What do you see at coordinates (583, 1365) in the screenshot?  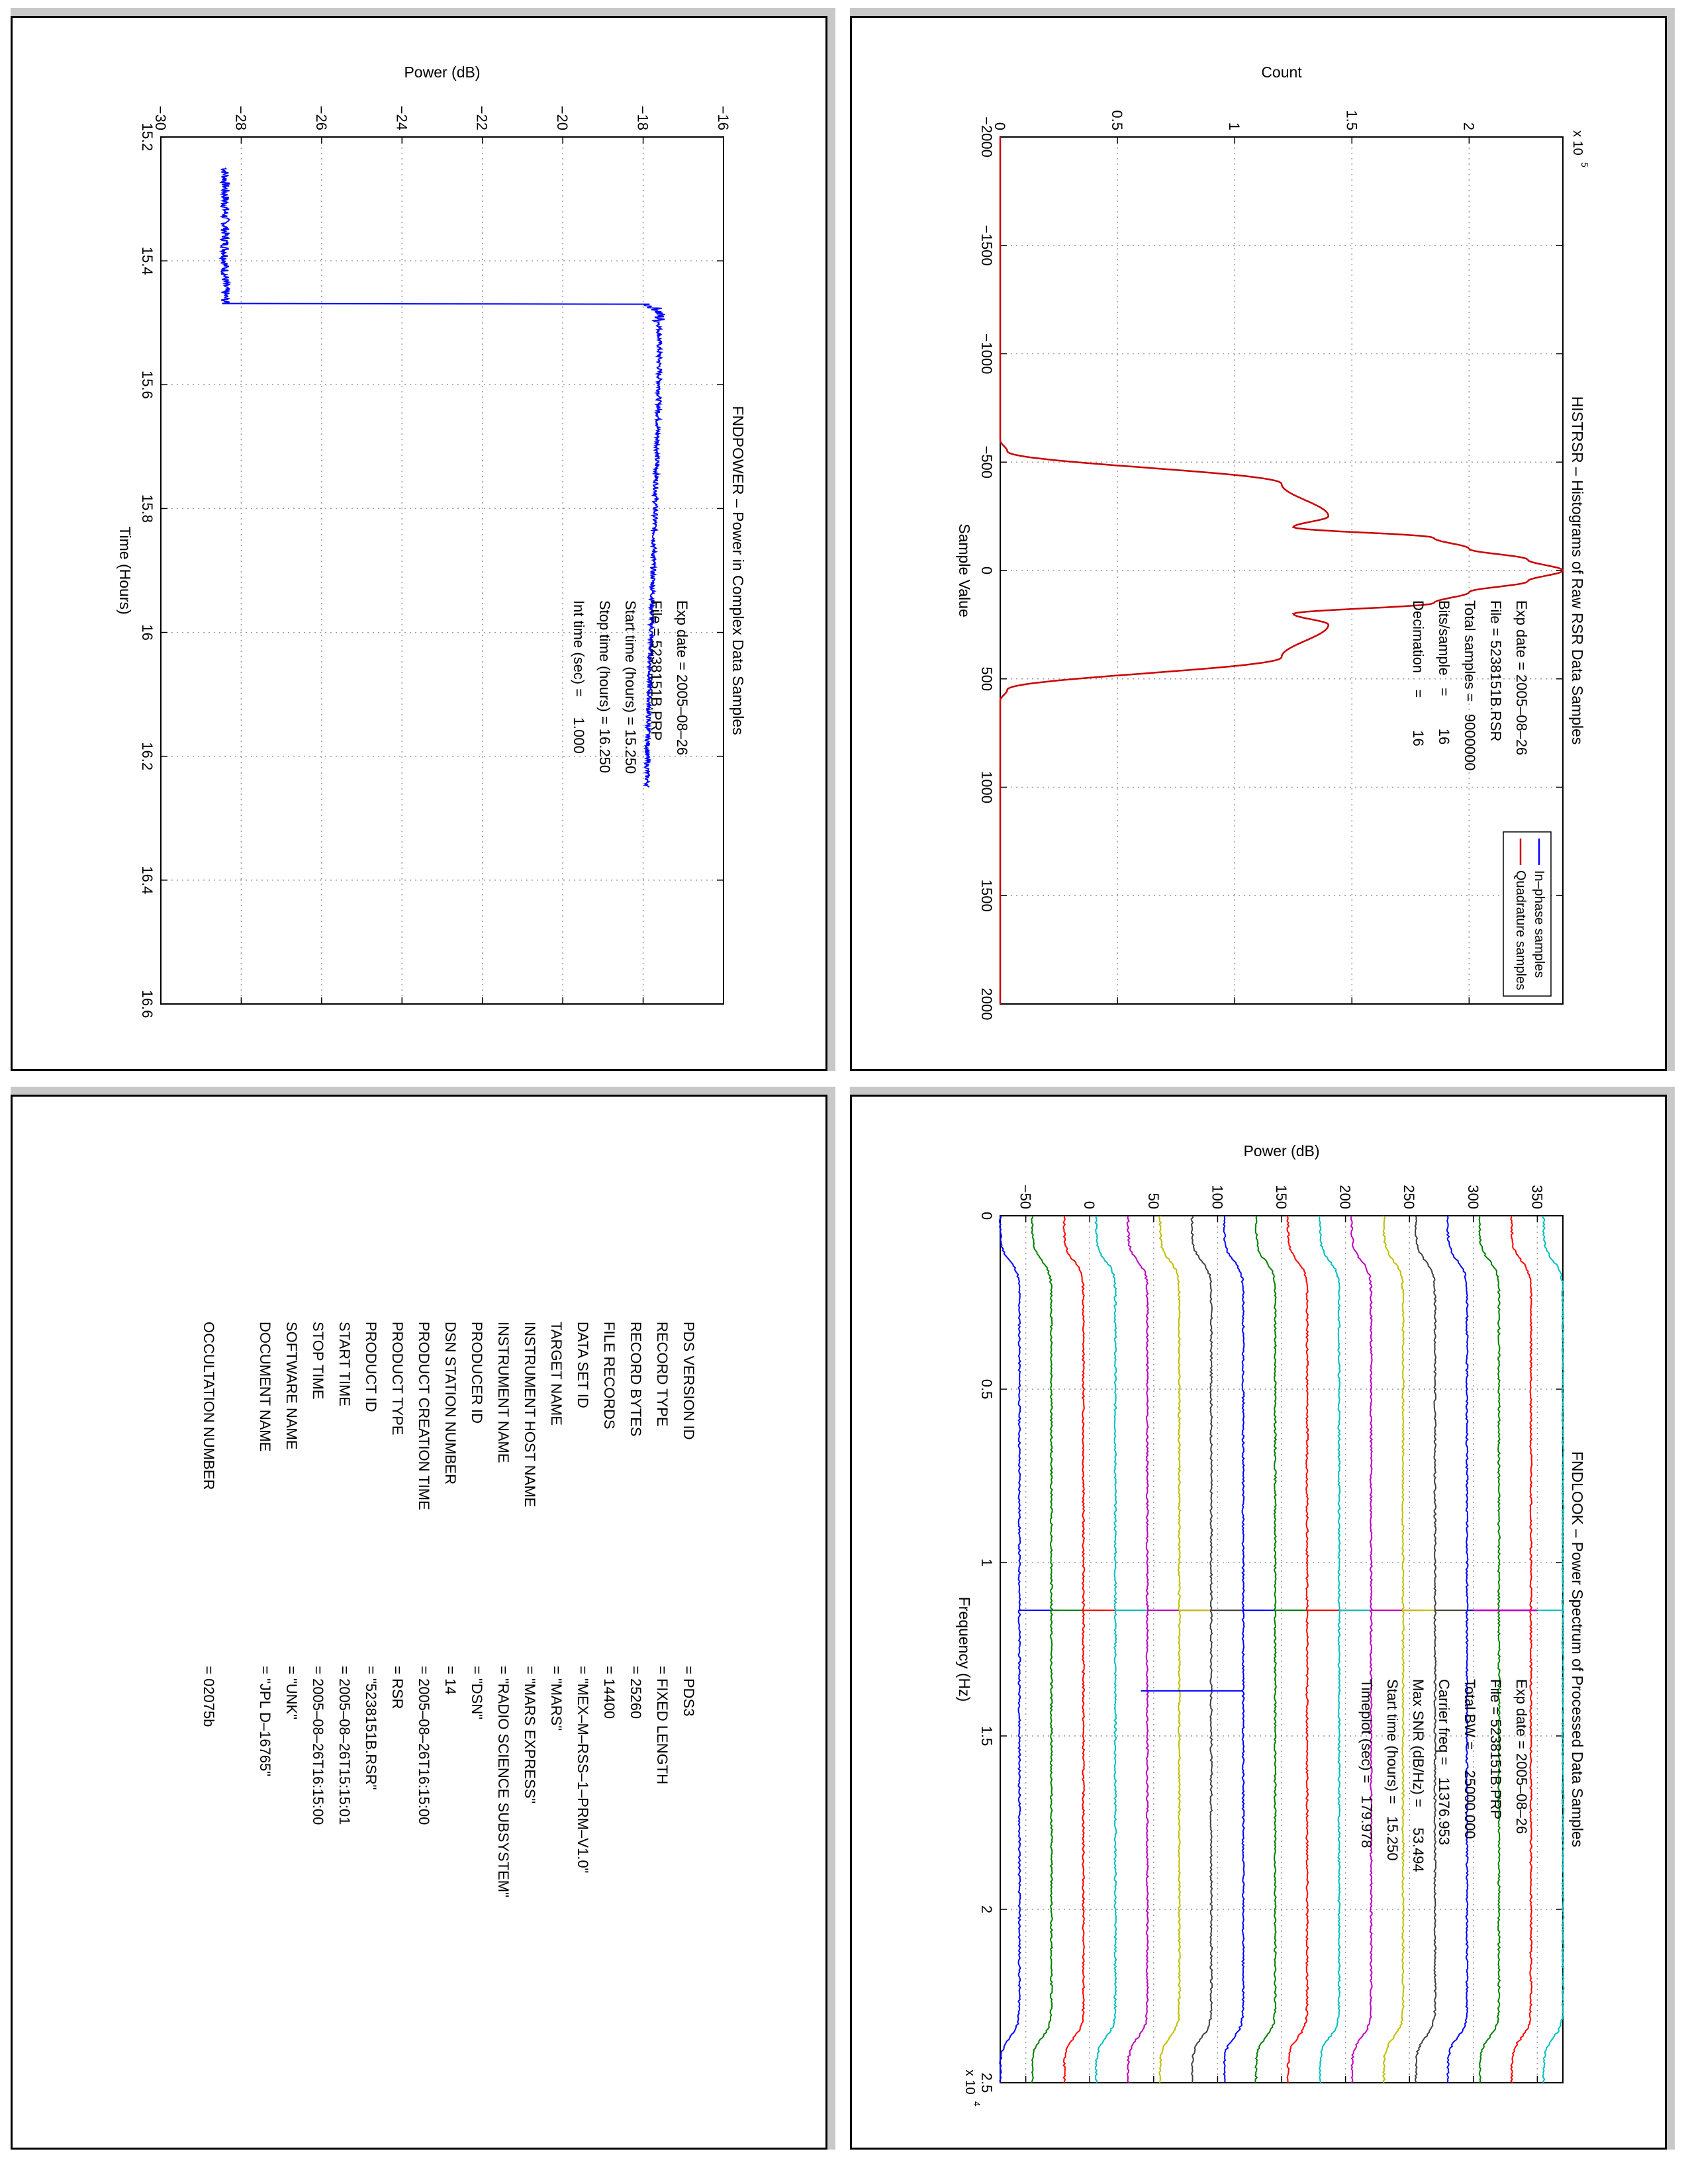 I see `metadata-key: DATA SET ID` at bounding box center [583, 1365].